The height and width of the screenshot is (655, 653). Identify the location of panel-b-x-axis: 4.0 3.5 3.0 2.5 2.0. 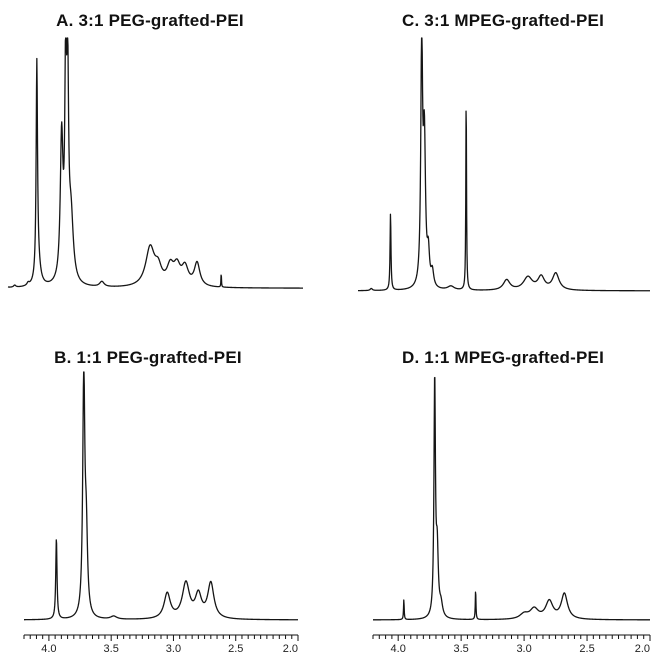
(161, 644).